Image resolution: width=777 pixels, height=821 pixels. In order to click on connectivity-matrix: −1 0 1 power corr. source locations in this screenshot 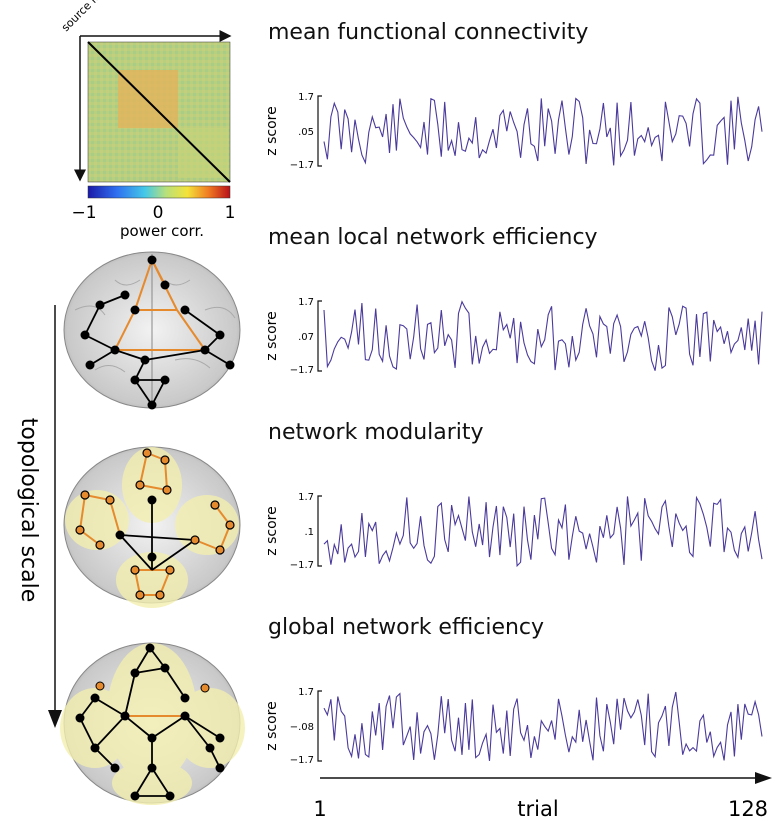, I will do `click(147, 120)`.